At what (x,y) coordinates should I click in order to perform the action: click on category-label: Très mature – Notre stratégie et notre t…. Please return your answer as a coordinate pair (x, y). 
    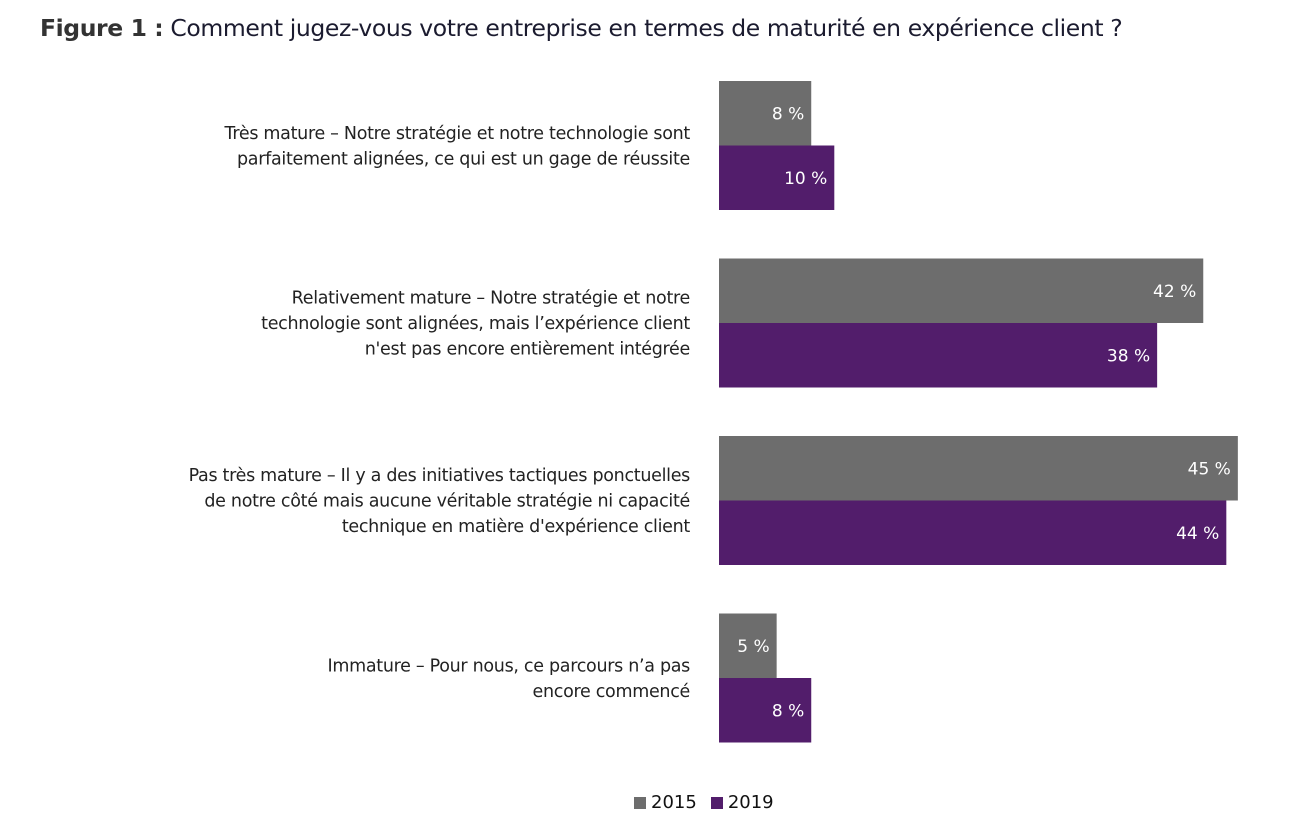
    Looking at the image, I should click on (457, 147).